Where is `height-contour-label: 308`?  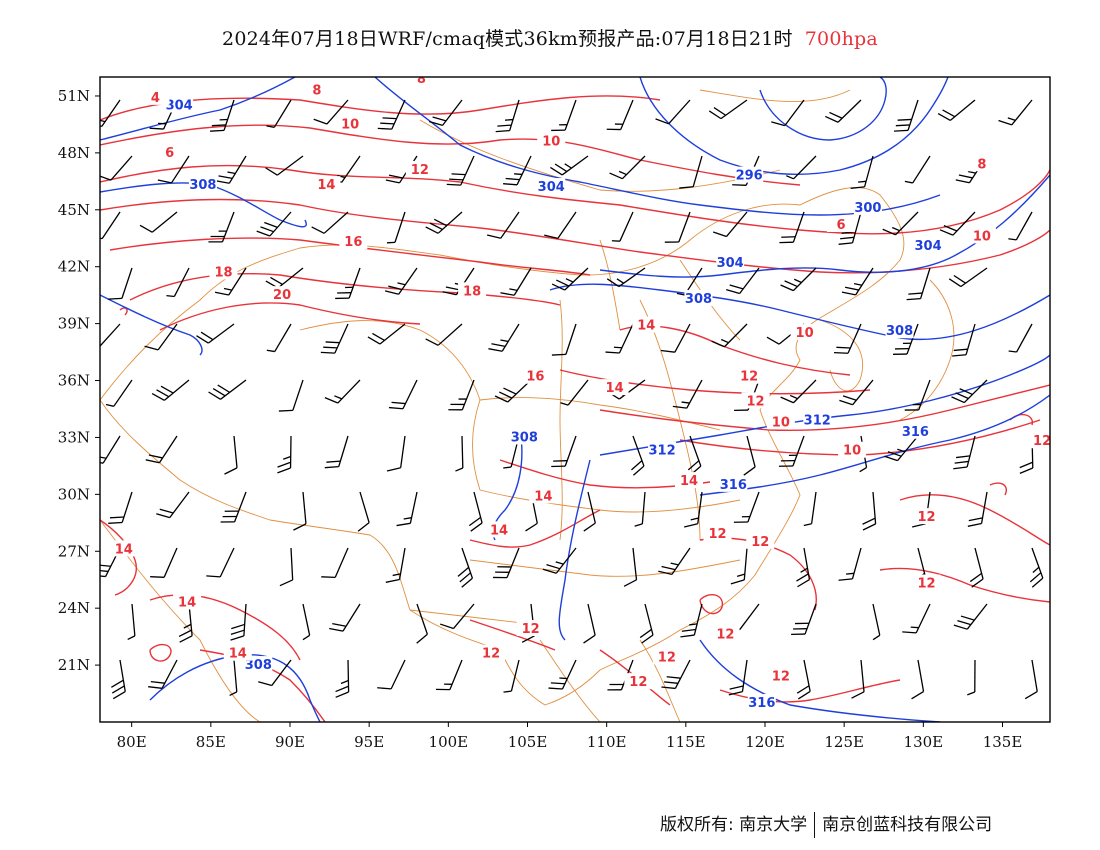
height-contour-label: 308 is located at coordinates (258, 665).